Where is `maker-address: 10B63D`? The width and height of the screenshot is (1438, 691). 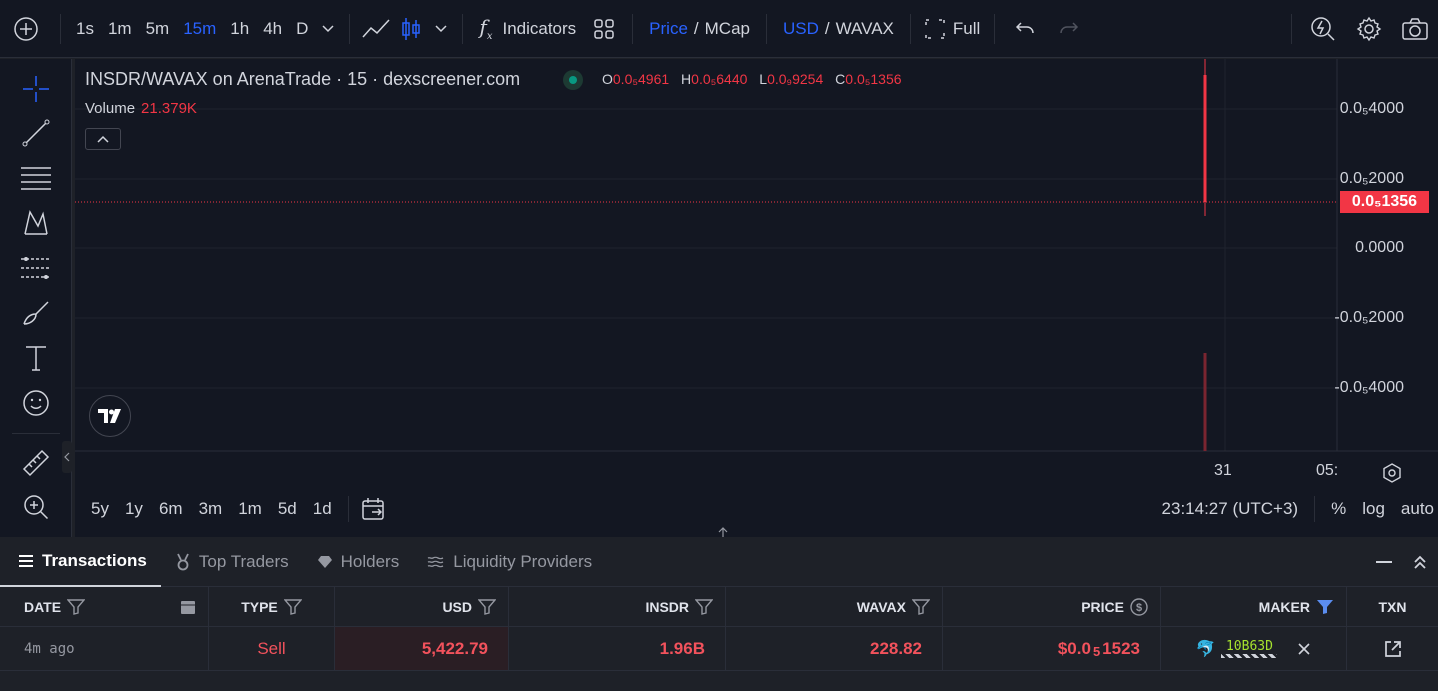 maker-address: 10B63D is located at coordinates (1249, 648).